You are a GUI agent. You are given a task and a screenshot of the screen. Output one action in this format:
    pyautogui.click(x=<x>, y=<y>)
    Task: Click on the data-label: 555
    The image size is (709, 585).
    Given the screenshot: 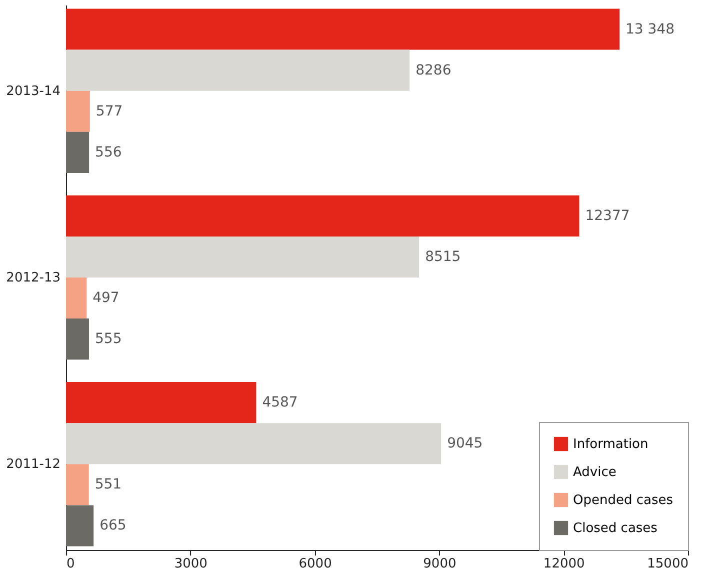 What is the action you would take?
    pyautogui.click(x=108, y=339)
    